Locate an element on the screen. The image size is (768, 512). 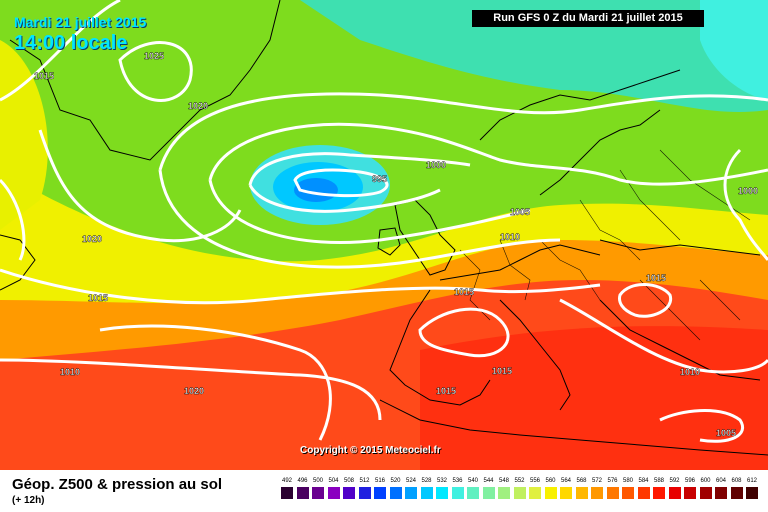
legend-tick-label: 608 is located at coordinates (736, 481).